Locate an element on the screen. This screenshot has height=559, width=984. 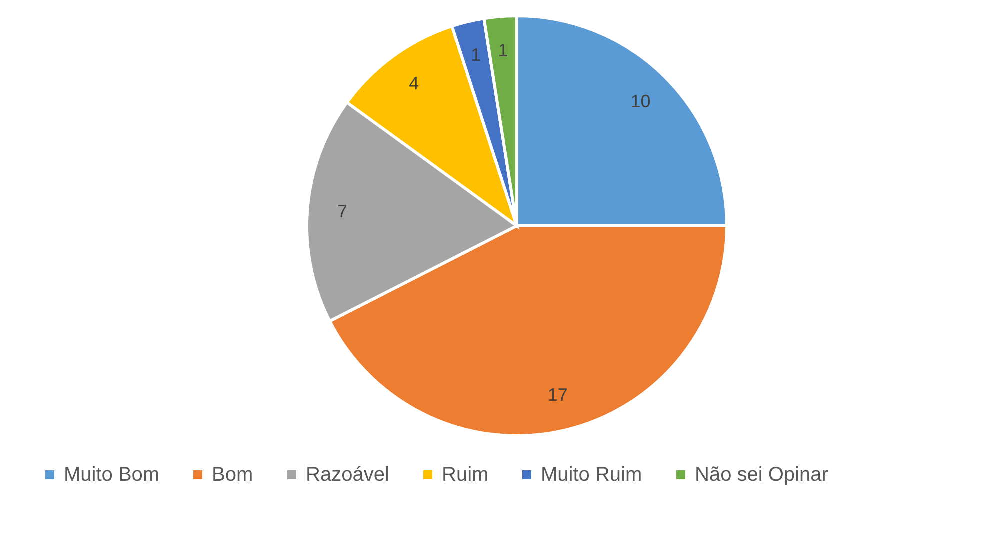
legend-label: Não sei Opinar is located at coordinates (762, 475).